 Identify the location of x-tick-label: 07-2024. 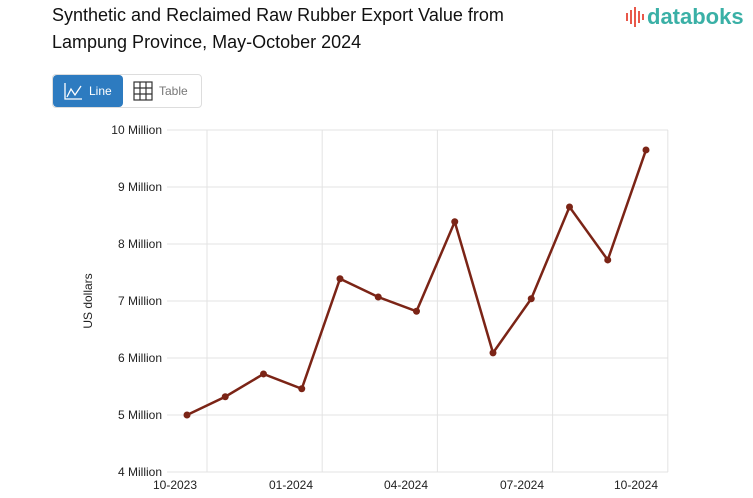
(522, 485).